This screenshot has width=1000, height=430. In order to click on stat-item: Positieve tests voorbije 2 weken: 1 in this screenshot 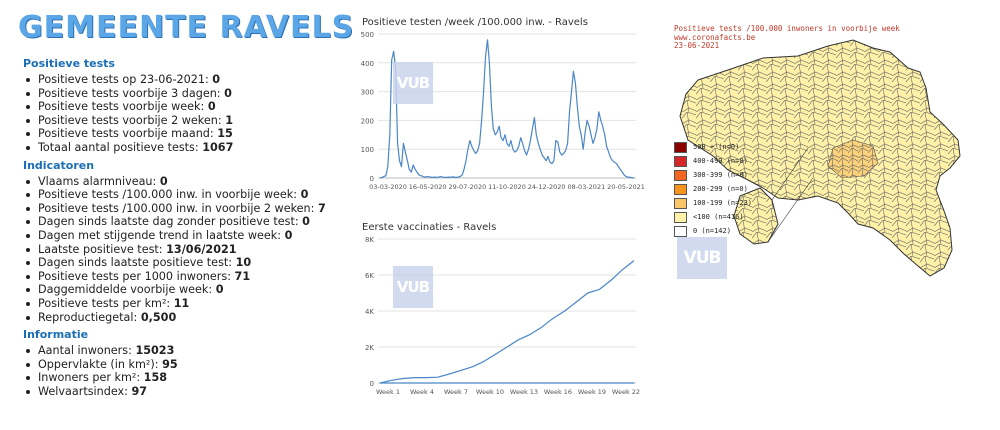, I will do `click(187, 121)`.